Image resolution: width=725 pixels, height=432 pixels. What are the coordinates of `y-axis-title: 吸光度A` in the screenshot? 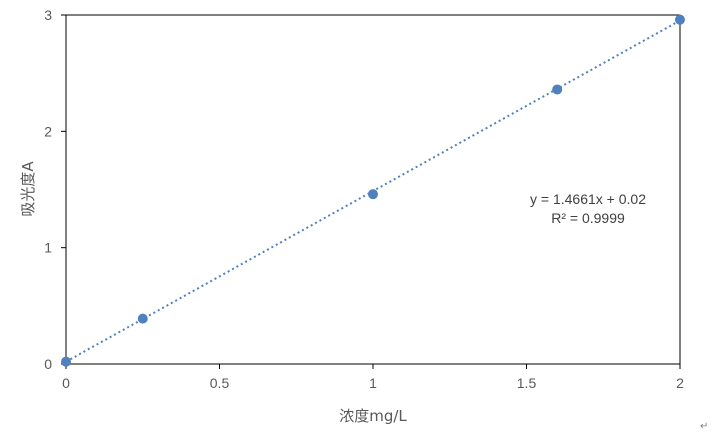 It's located at (28, 189).